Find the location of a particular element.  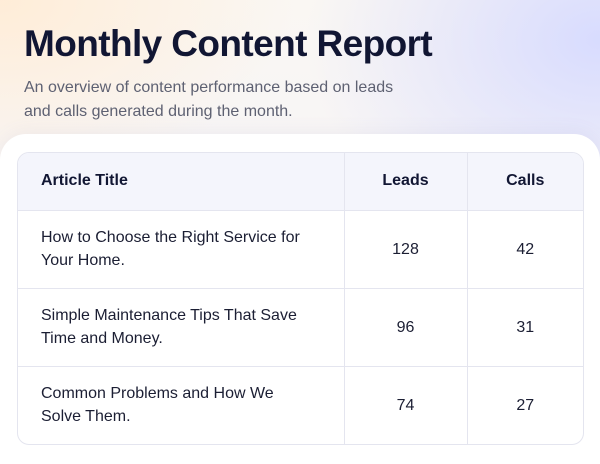

column-header-article-title: Article Title is located at coordinates (181, 182).